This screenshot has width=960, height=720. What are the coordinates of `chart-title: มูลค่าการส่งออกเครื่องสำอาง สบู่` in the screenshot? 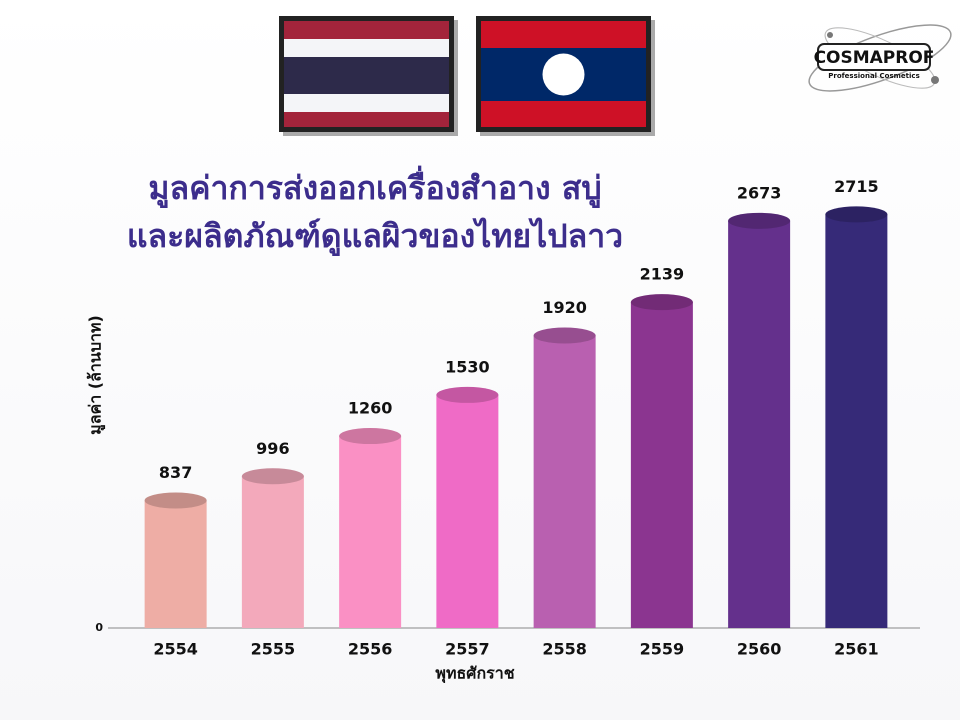 It's located at (374, 187).